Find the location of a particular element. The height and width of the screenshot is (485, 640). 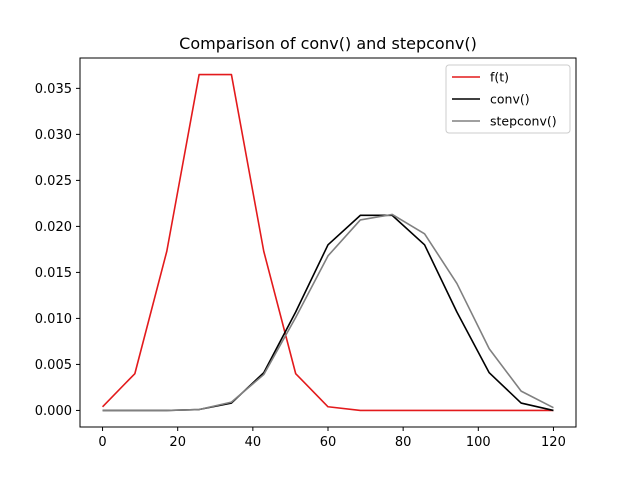

y-tick-label: 0.030 is located at coordinates (53, 135).